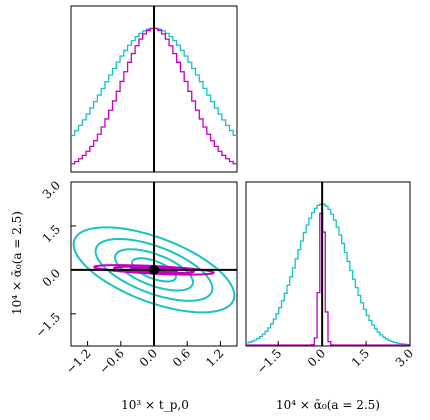 This screenshot has width=430, height=420. What do you see at coordinates (17, 263) in the screenshot?
I see `joint-y-axis-label: 10⁴ × ᾱ₀(a = 2.5)` at bounding box center [17, 263].